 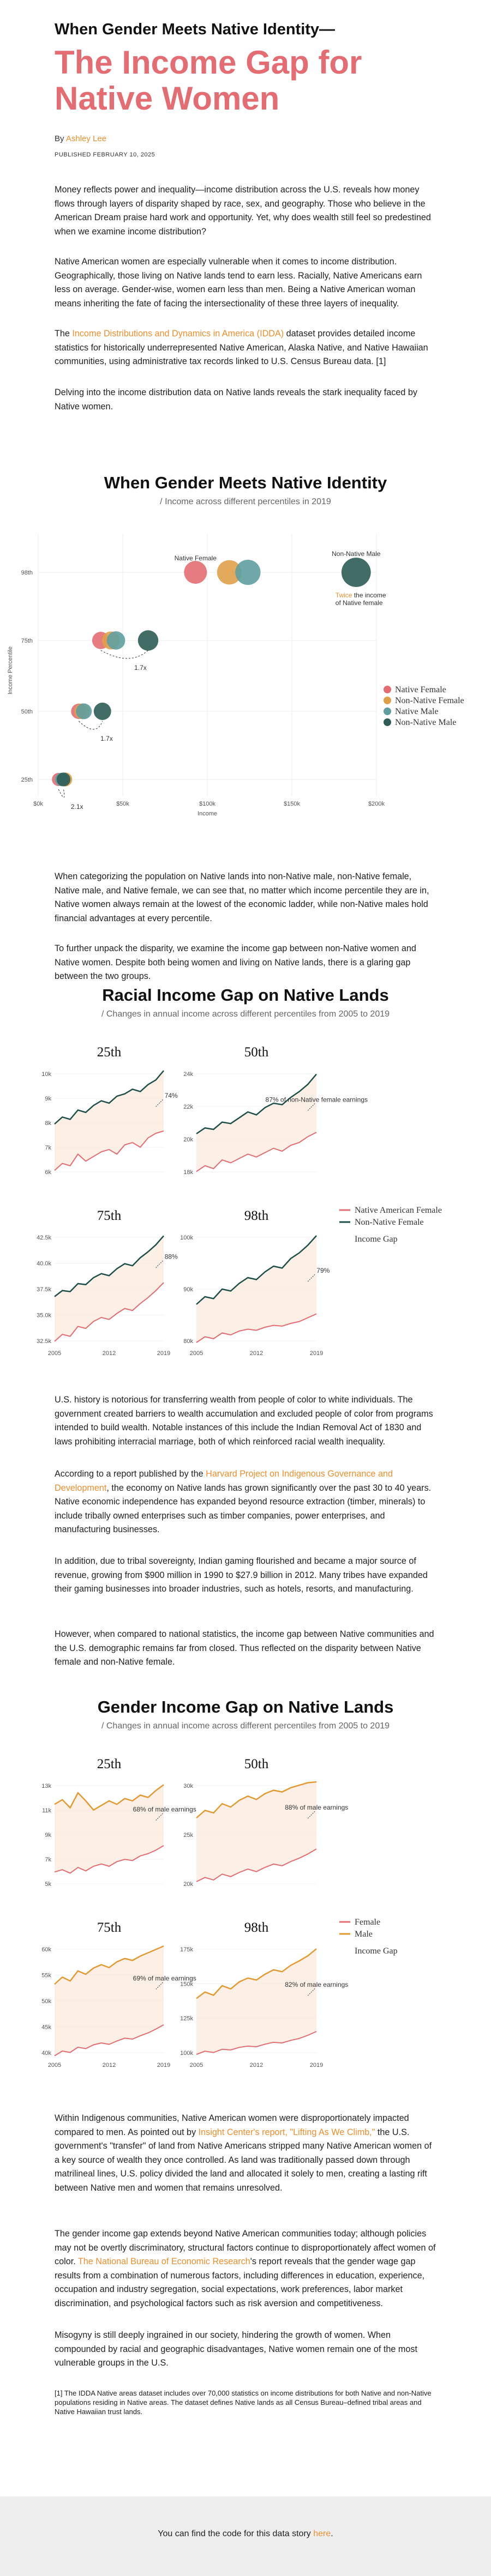 I want to click on y-axis-label: Income Percentile, so click(x=10, y=670).